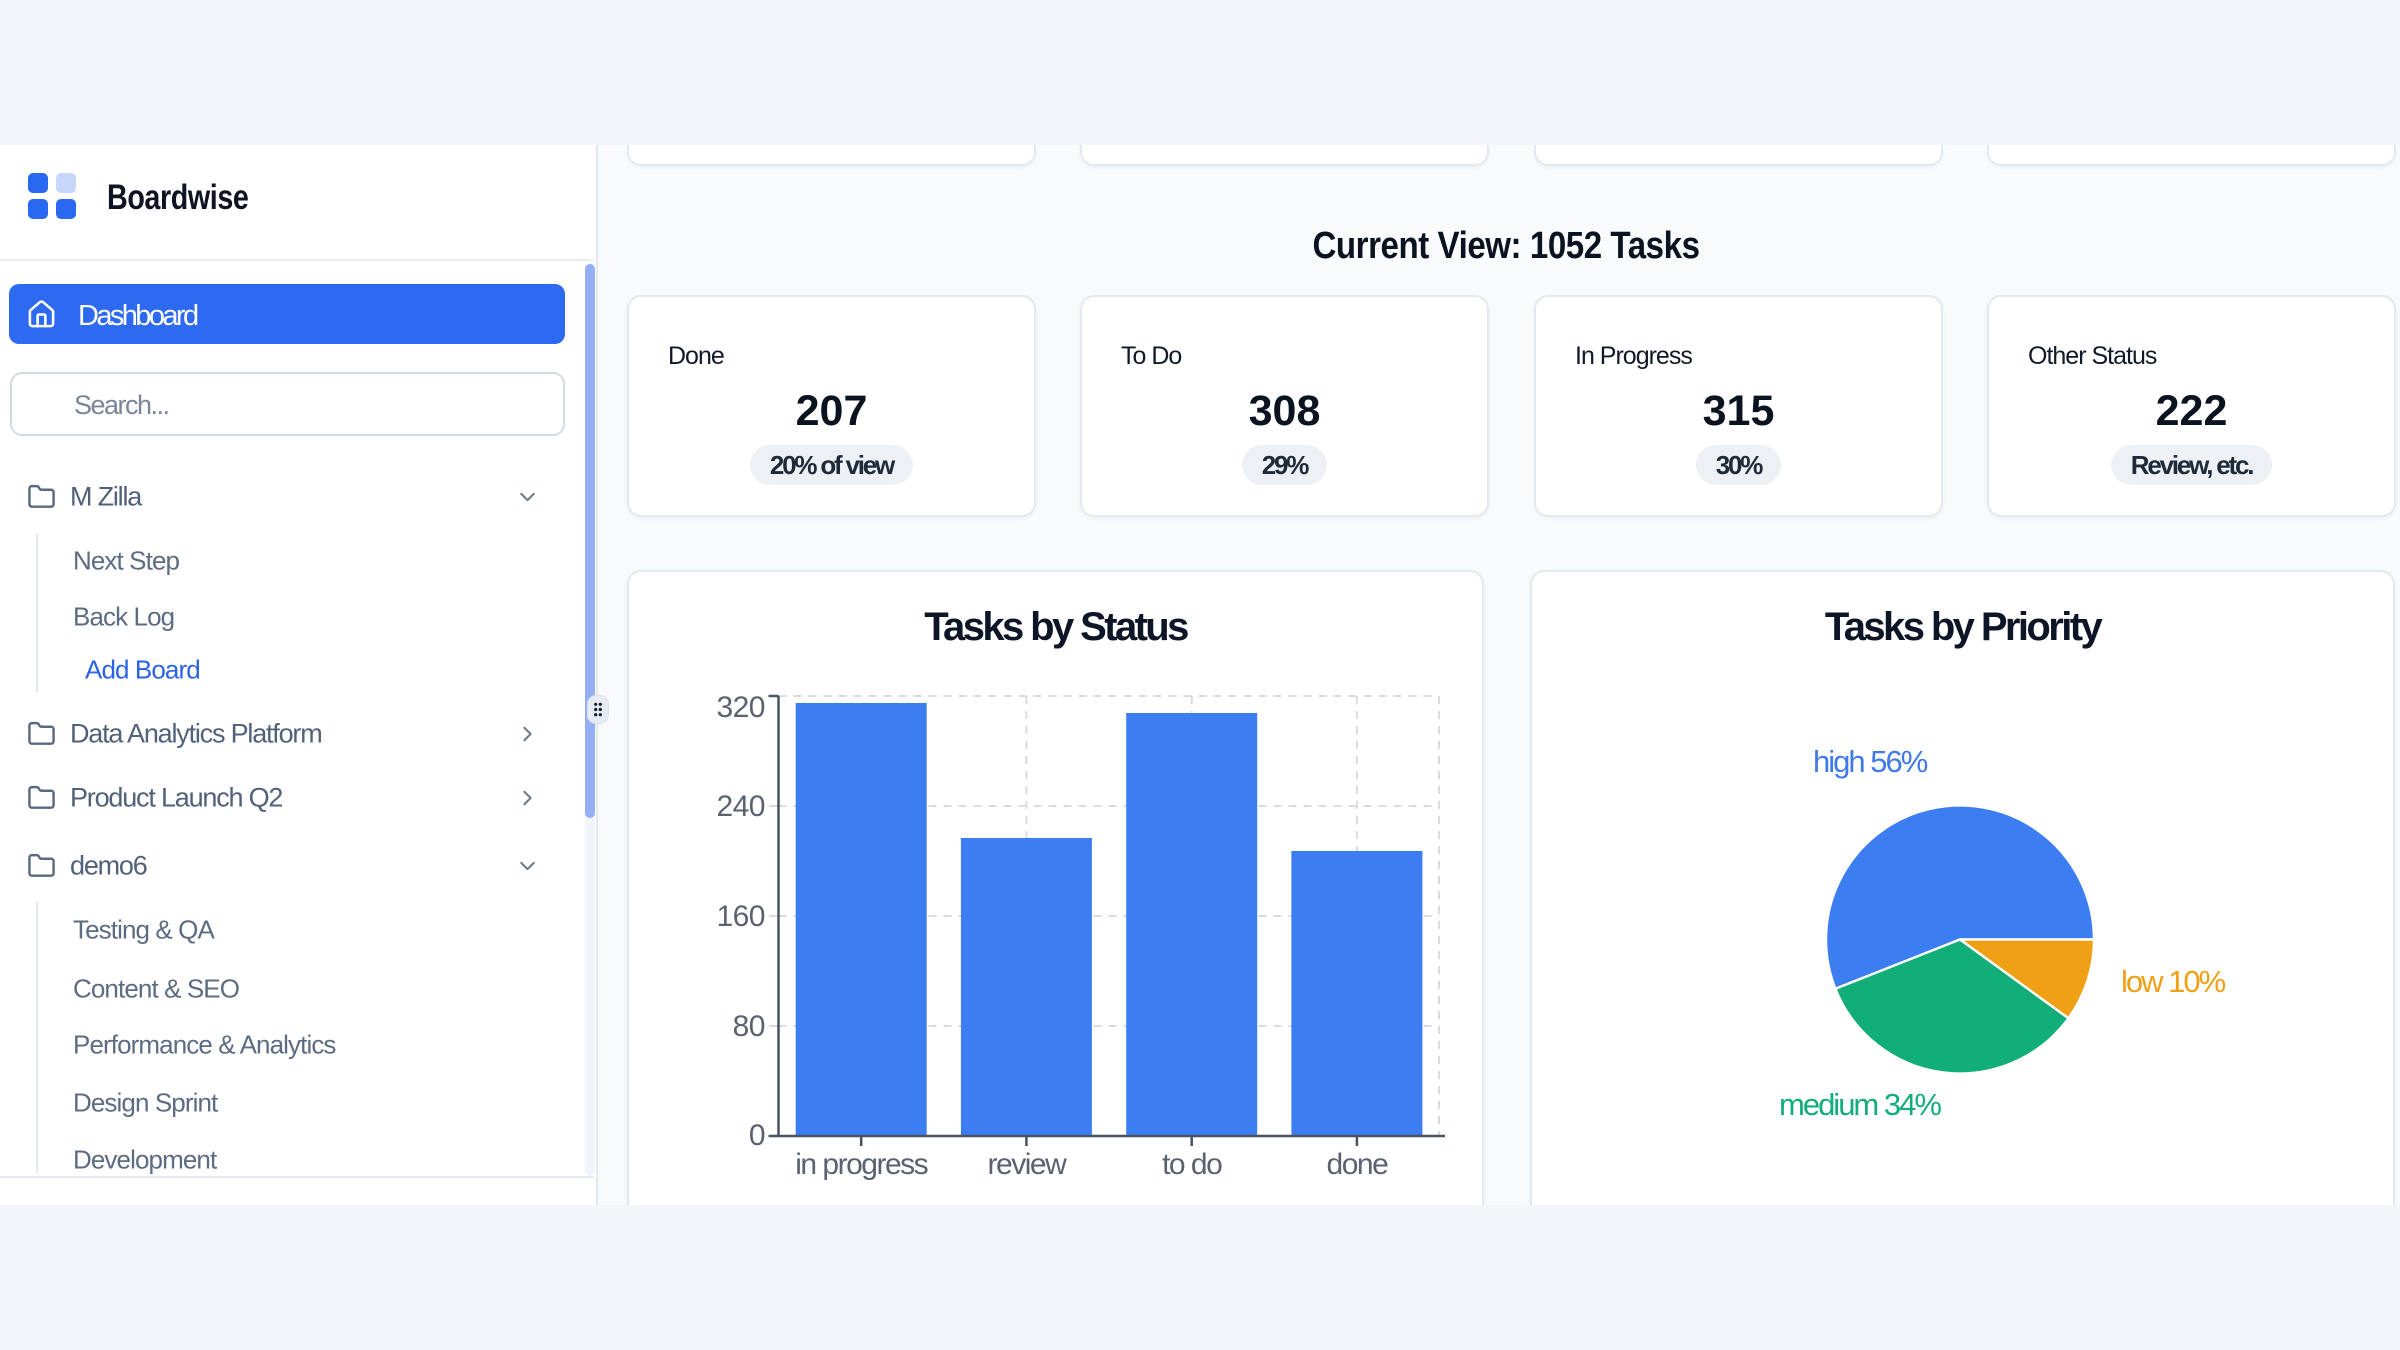 This screenshot has height=1350, width=2400. I want to click on svg-text: 240, so click(740, 806).